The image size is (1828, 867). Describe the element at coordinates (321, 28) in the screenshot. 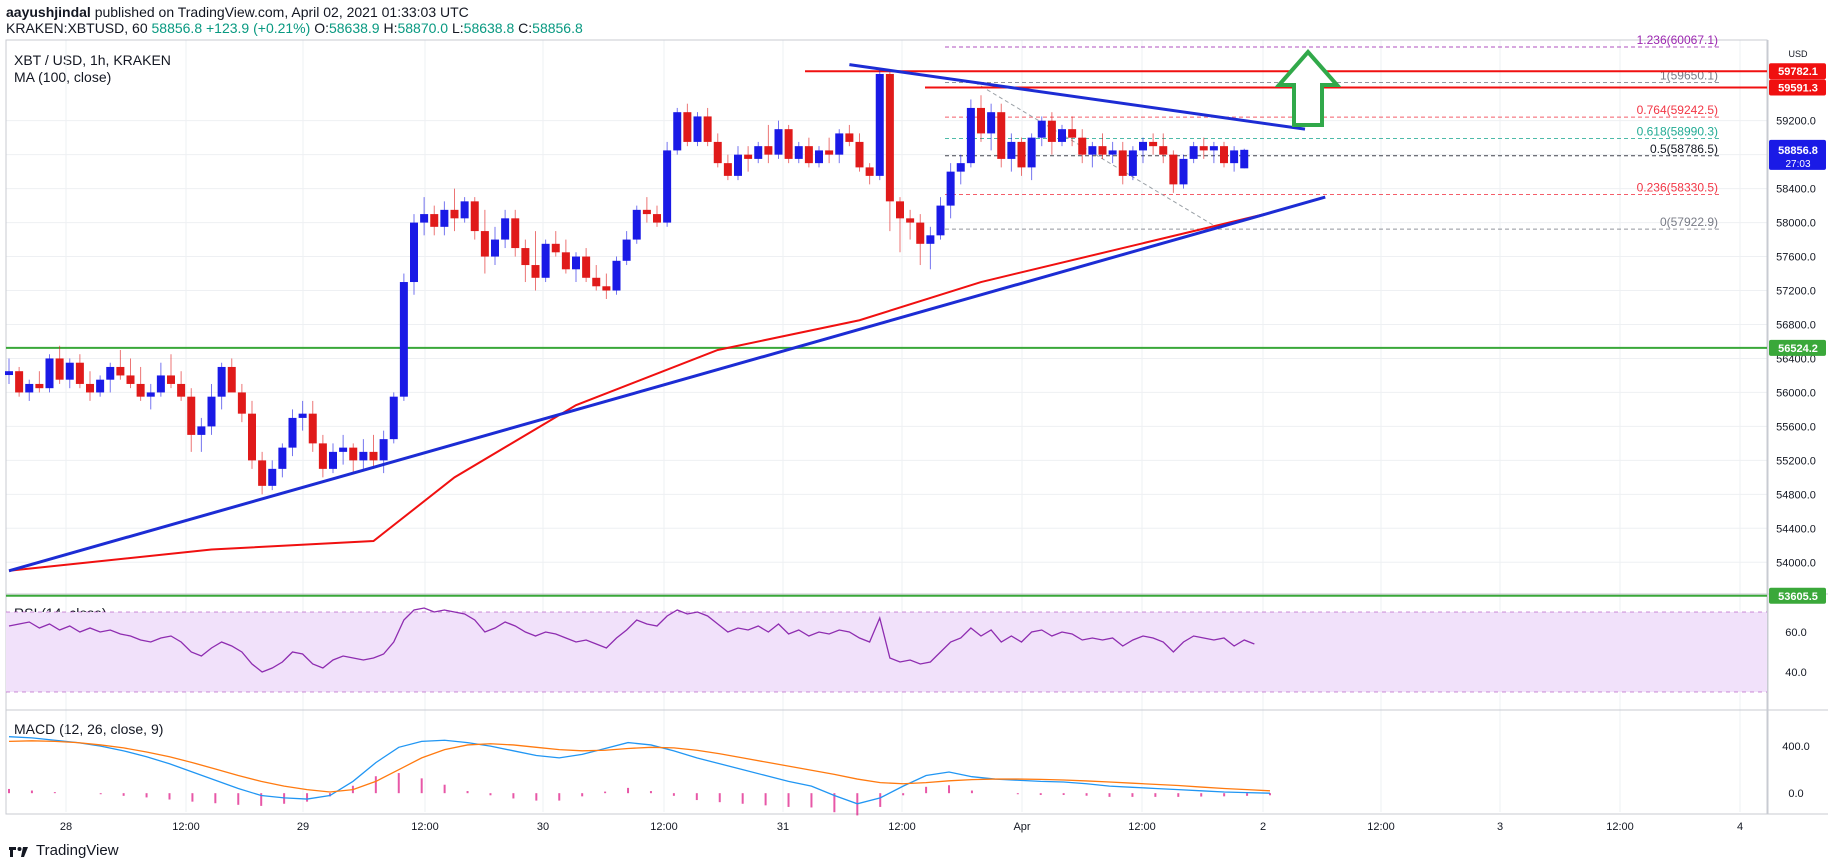

I see `open-label: O:` at that location.